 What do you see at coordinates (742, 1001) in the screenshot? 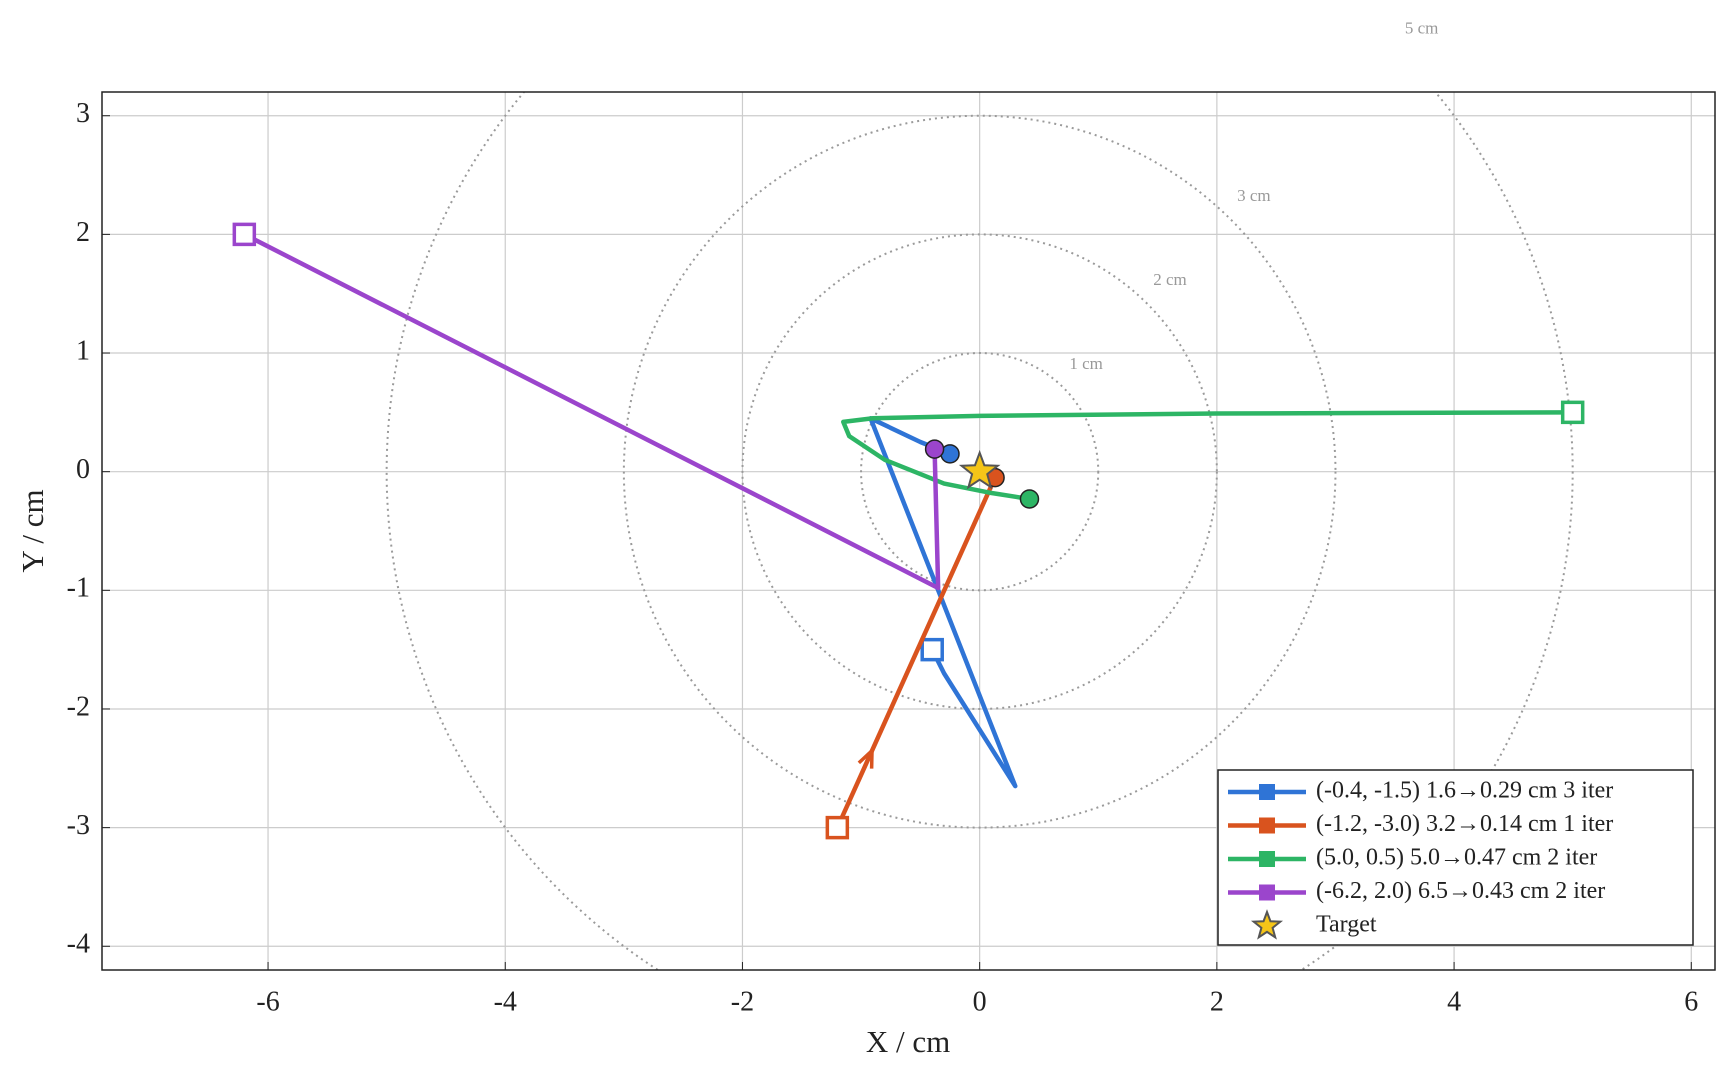
I see `x-tick-label: -2` at bounding box center [742, 1001].